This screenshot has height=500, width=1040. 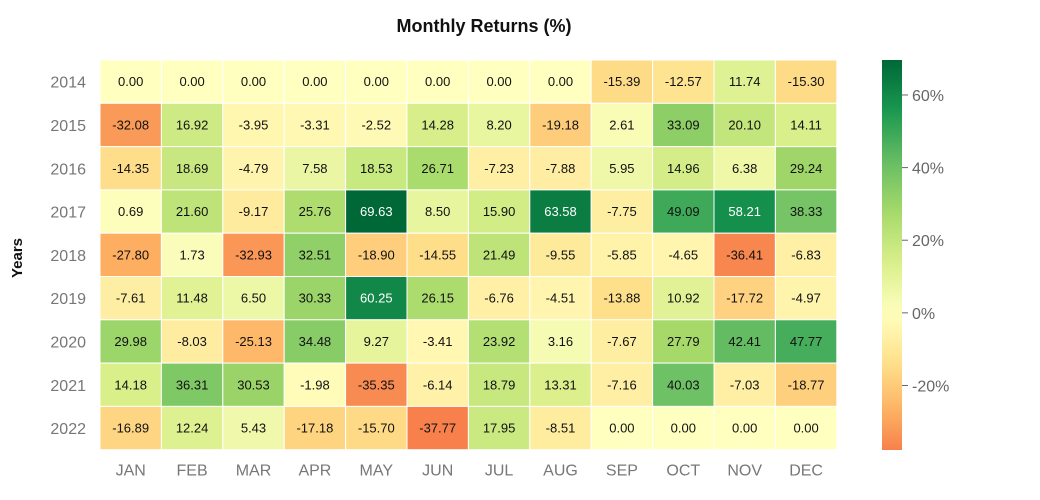 I want to click on heatmap-cell-label: 30.33, so click(x=315, y=298).